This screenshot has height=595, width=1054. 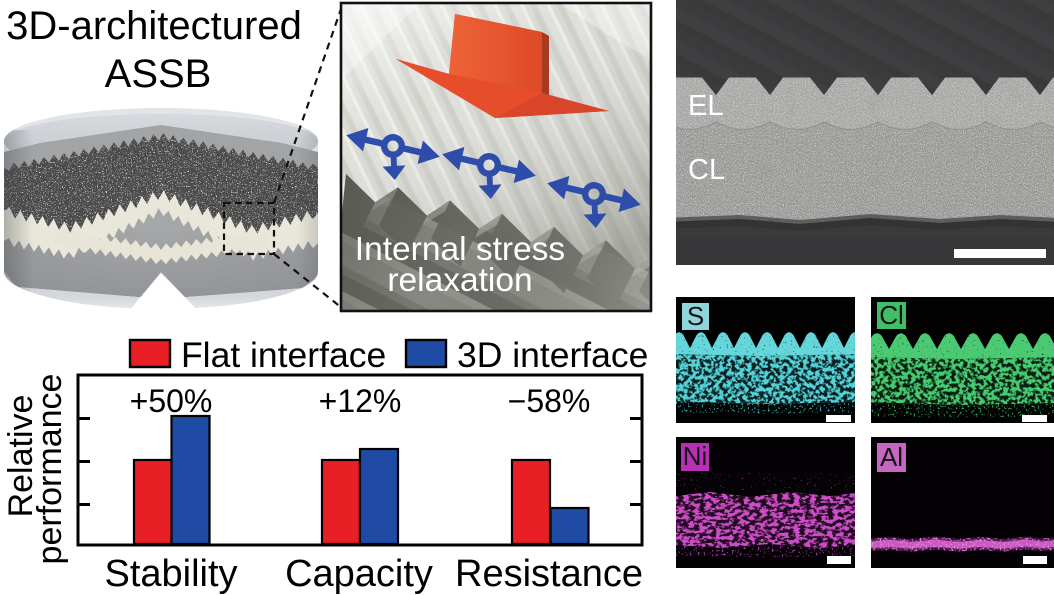 I want to click on svg-text: +12%, so click(x=360, y=401).